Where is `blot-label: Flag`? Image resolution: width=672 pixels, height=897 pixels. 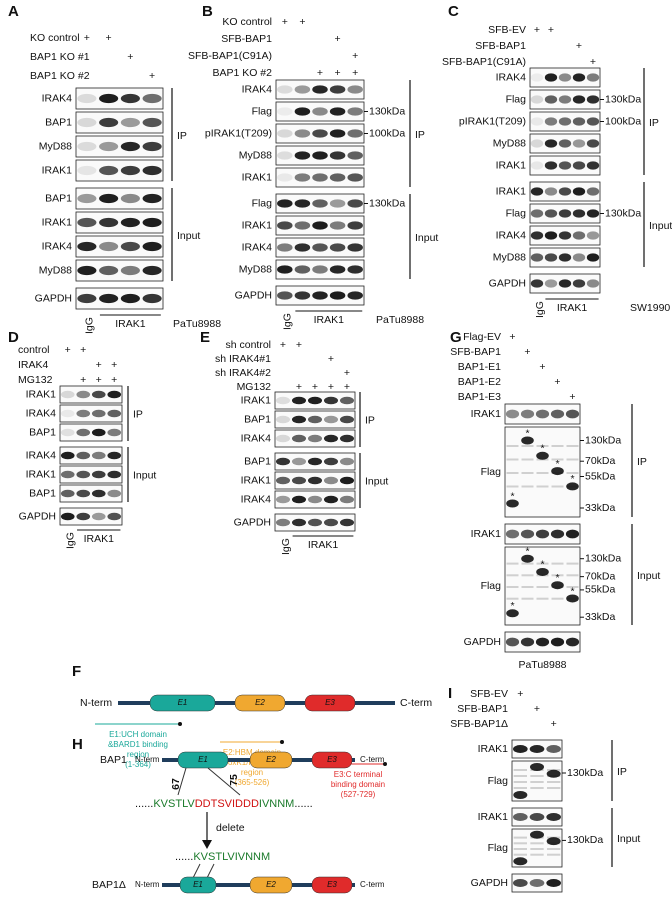
blot-label: Flag is located at coordinates (498, 848).